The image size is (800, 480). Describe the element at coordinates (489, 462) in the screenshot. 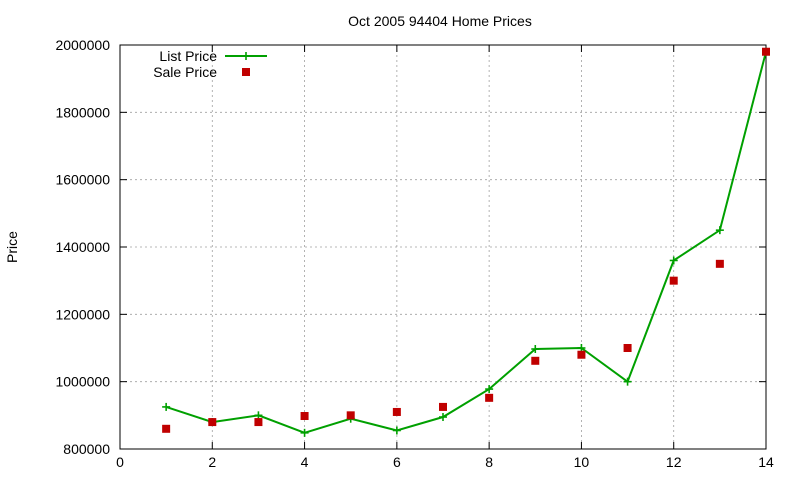

I see `x-tick-label: 8` at that location.